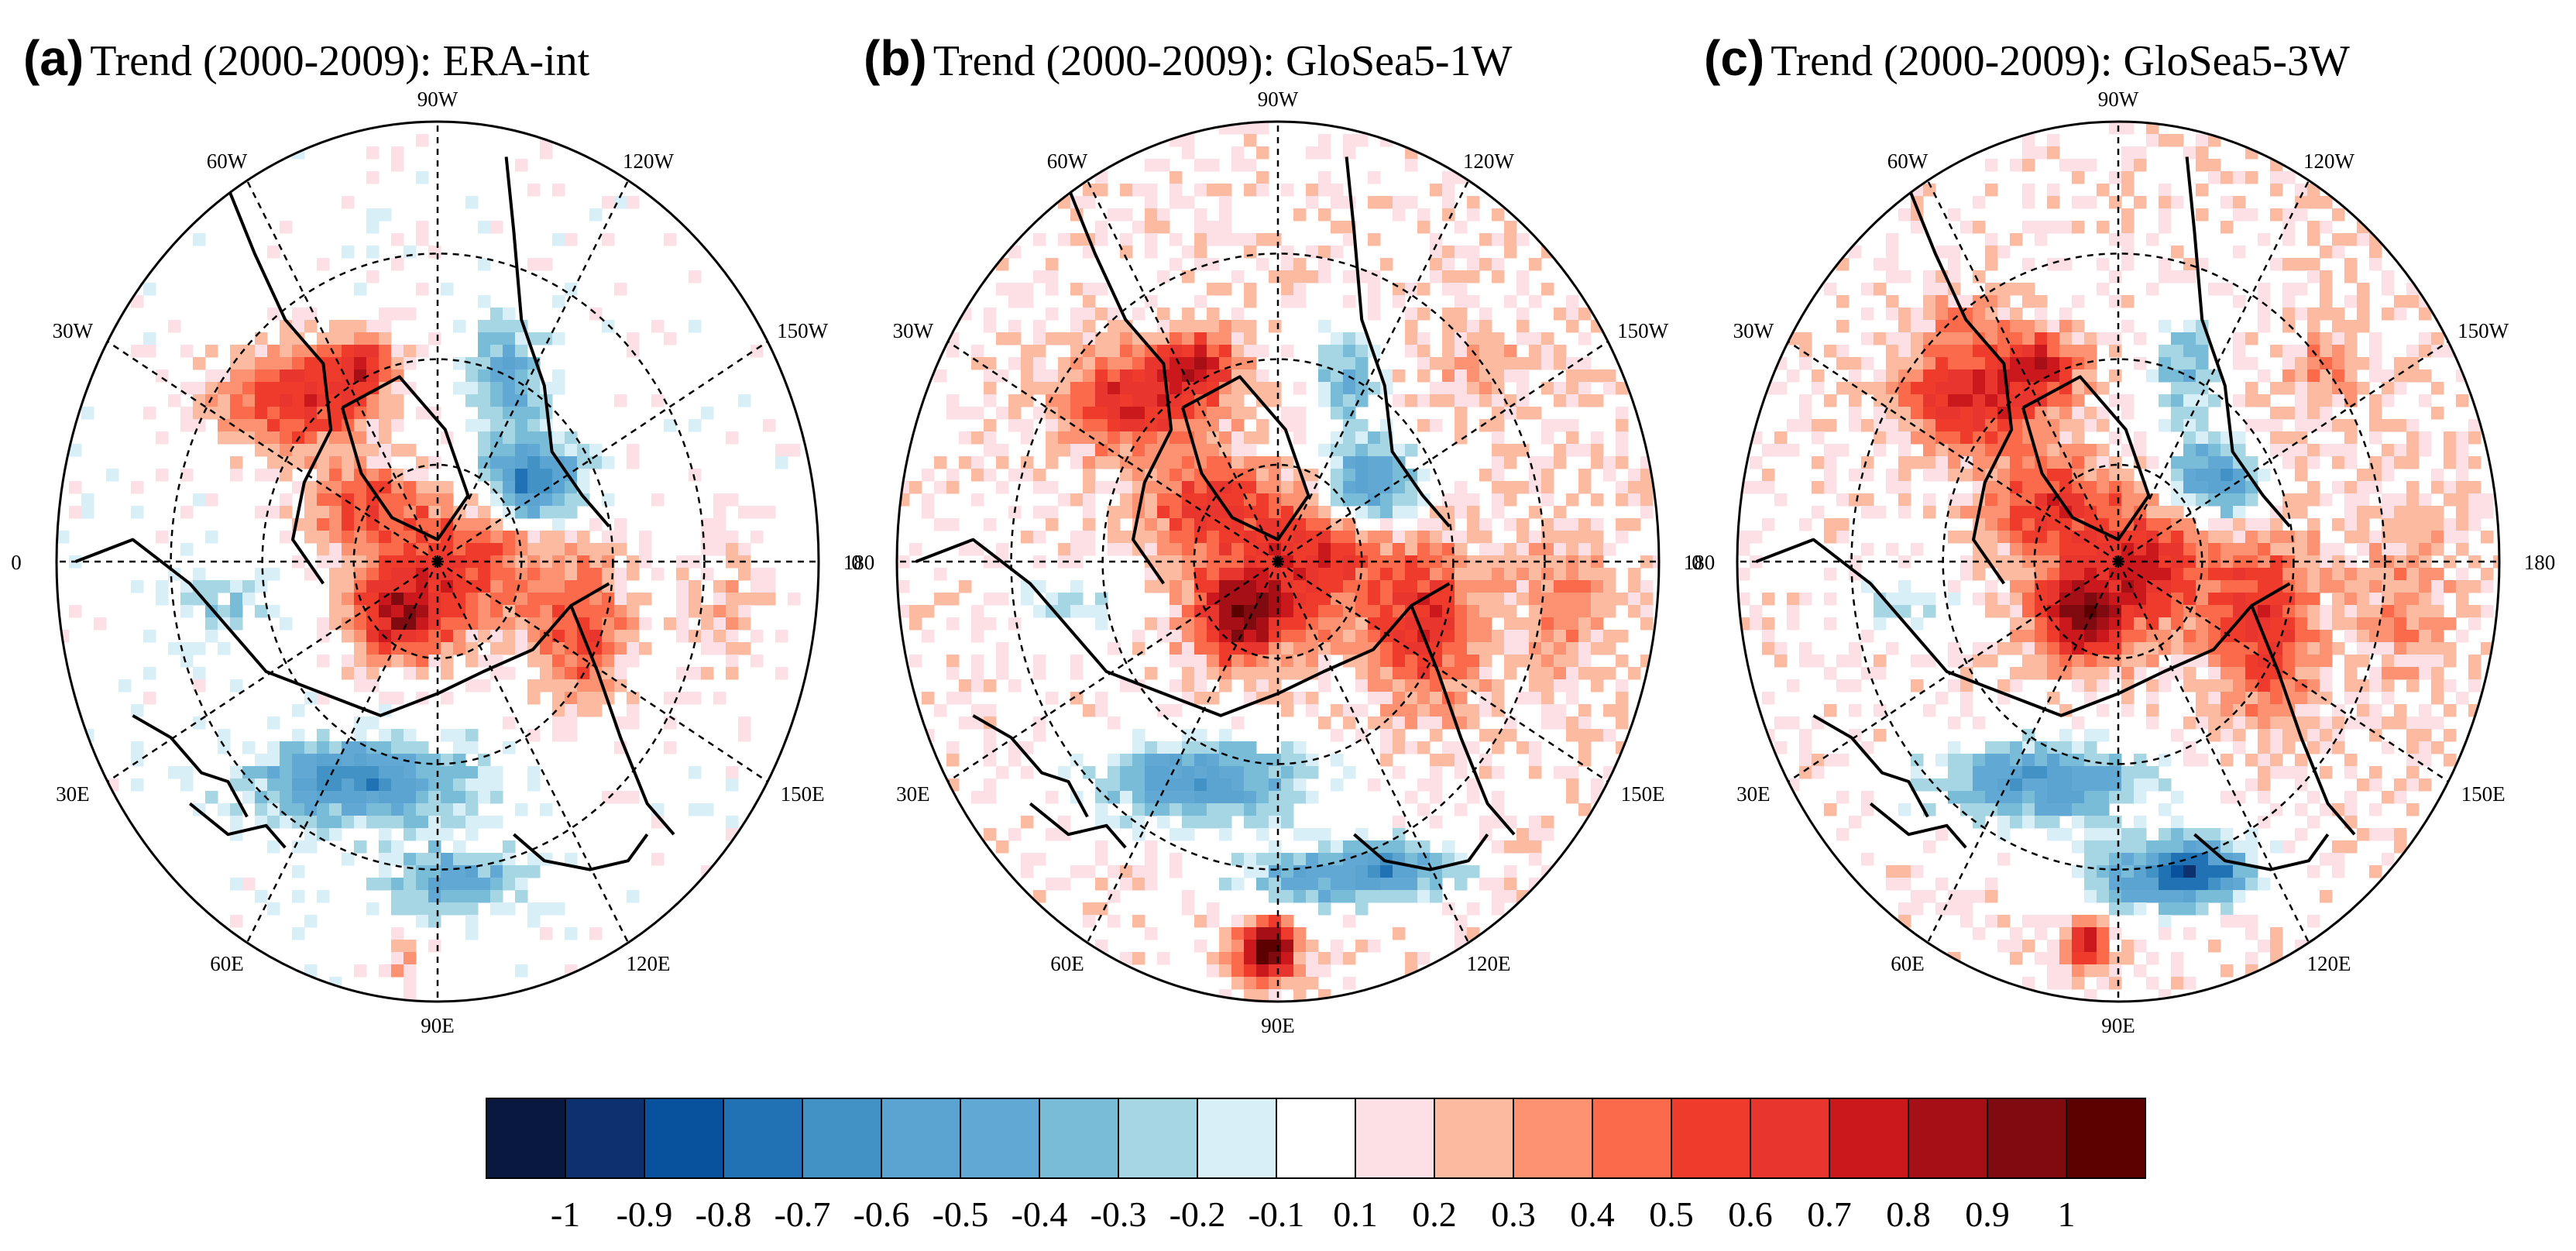 The image size is (2576, 1251). What do you see at coordinates (2027, 58) in the screenshot?
I see `panel-c-title: (c) Trend (2000-2009): GloSea5-3W` at bounding box center [2027, 58].